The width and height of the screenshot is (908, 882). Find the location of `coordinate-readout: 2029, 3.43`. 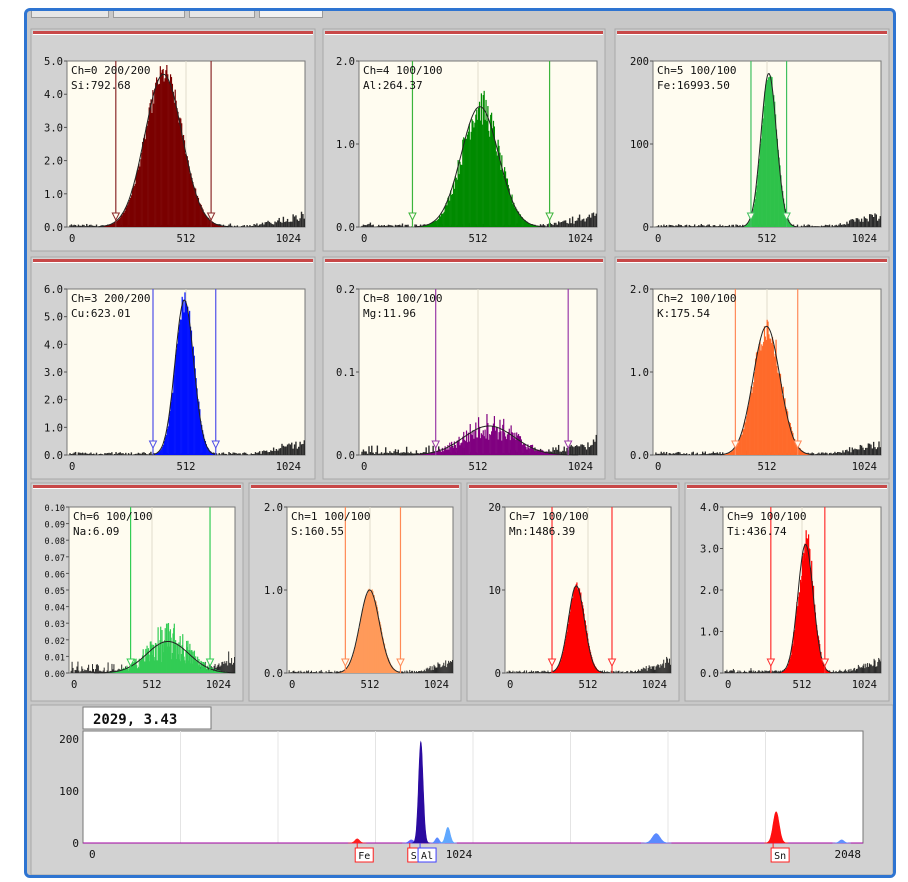

coordinate-readout: 2029, 3.43 is located at coordinates (135, 720).